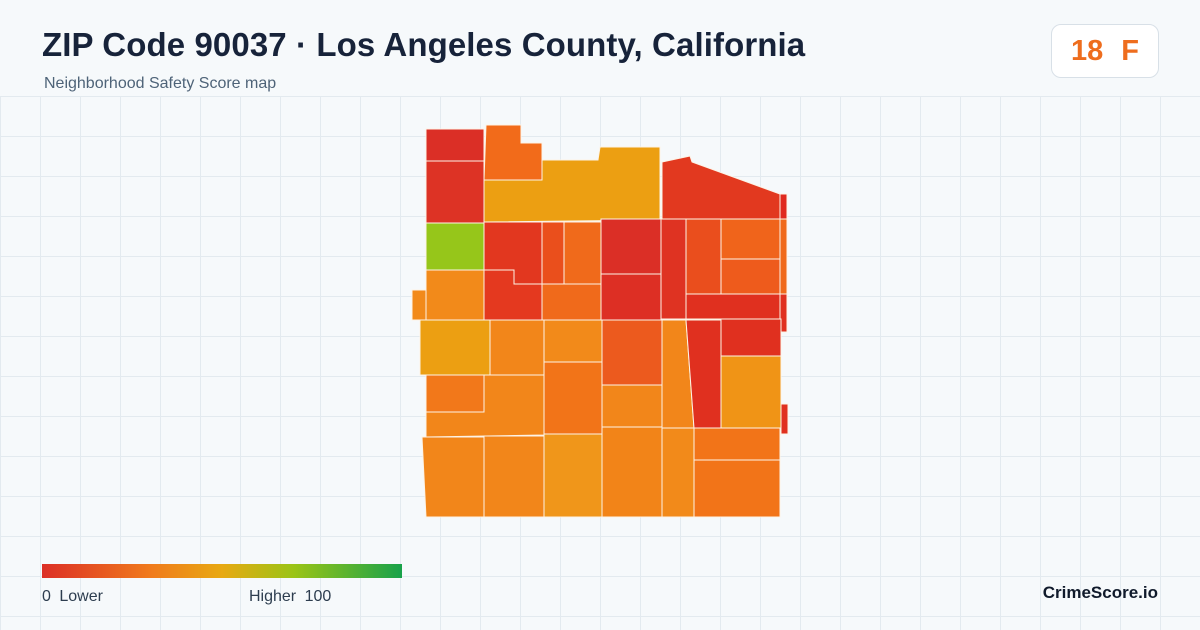 The width and height of the screenshot is (1200, 630). I want to click on legend-min-value: 0, so click(46, 596).